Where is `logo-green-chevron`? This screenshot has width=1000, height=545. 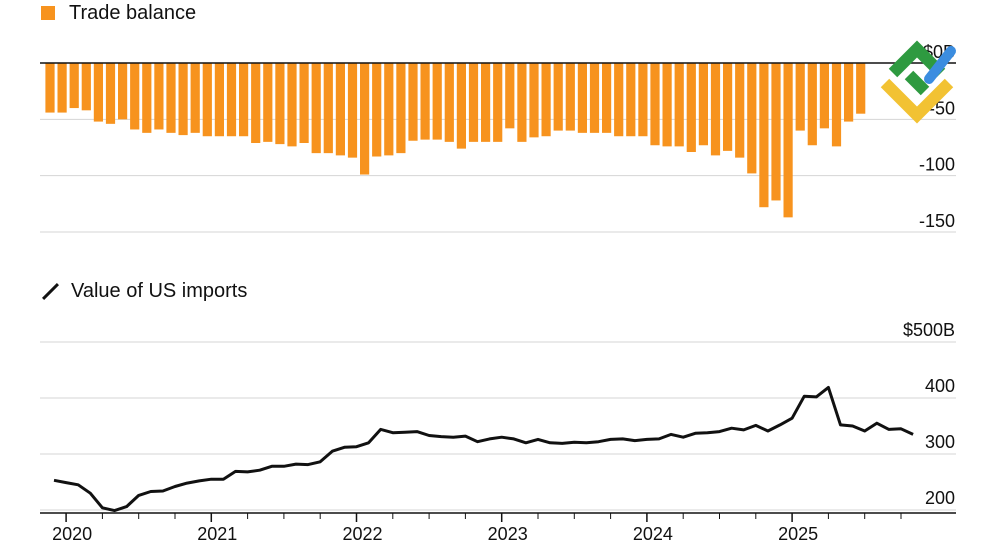
logo-green-chevron is located at coordinates (917, 59).